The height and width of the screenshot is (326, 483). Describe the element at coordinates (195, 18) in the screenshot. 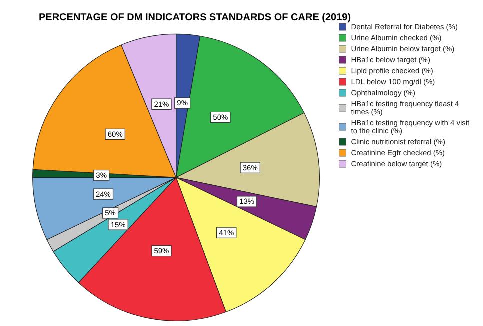

I see `chart-title: PERCENTAGE OF DM INDICATORS STANDARDS OF CARE (2019)` at that location.